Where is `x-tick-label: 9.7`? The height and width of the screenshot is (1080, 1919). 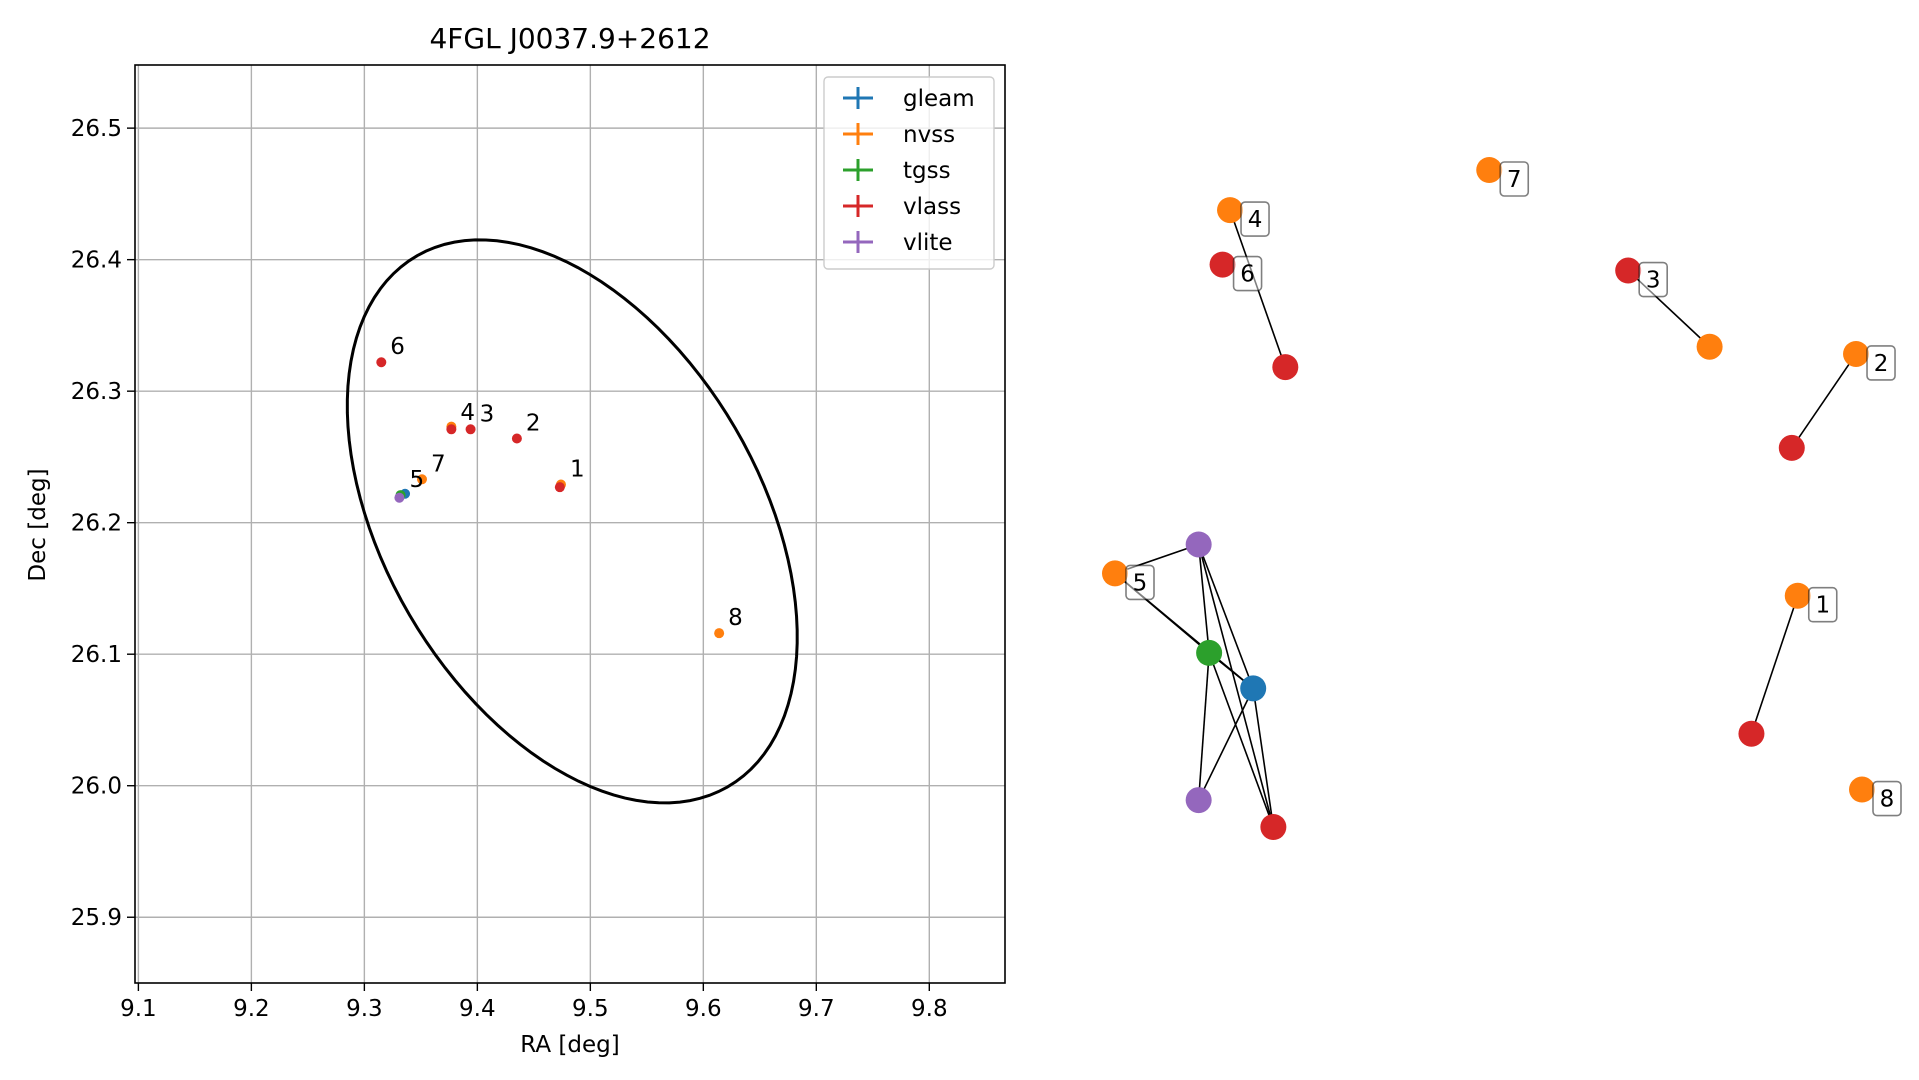
x-tick-label: 9.7 is located at coordinates (816, 1009).